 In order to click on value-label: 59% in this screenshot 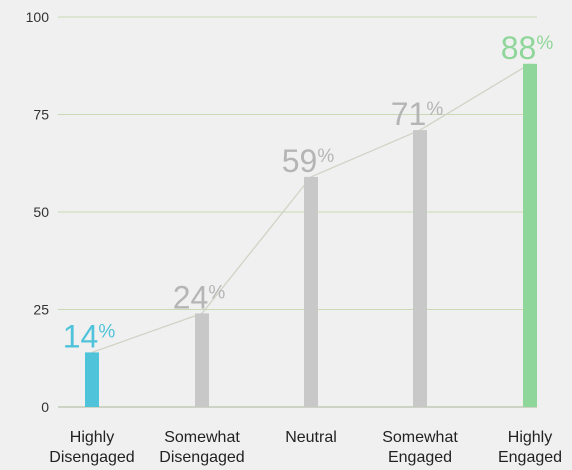, I will do `click(308, 161)`.